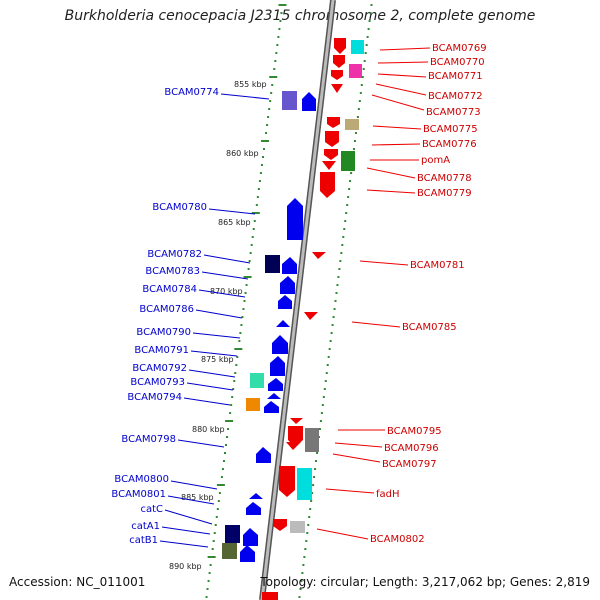  Describe the element at coordinates (166, 309) in the screenshot. I see `gene-label-bcam0786: BCAM0786` at that location.